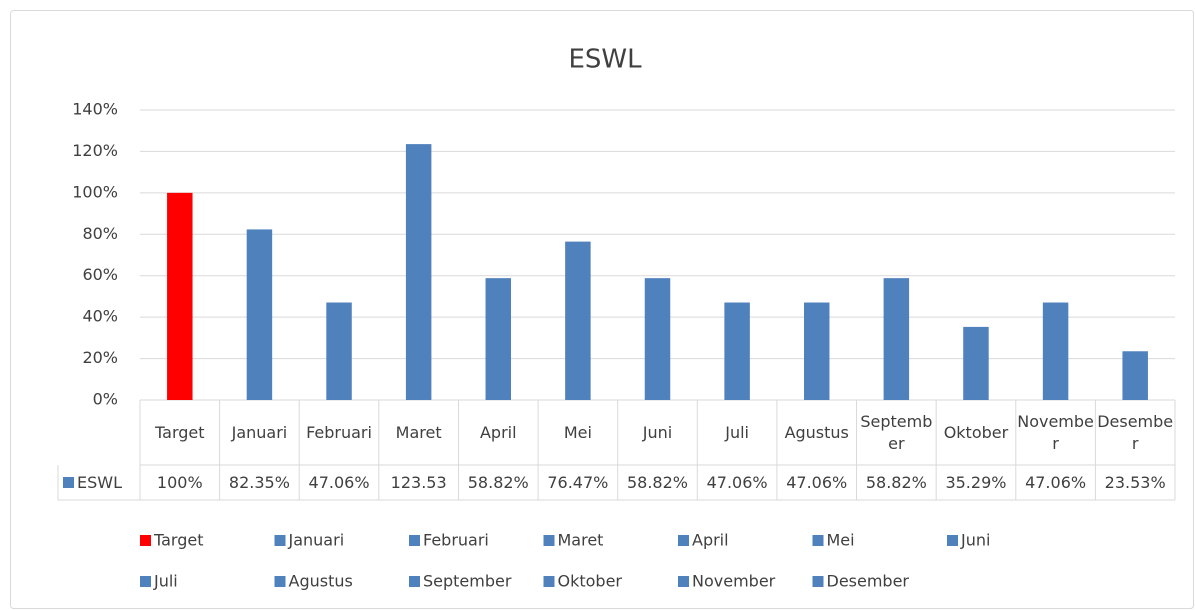 The height and width of the screenshot is (610, 1195). What do you see at coordinates (105, 399) in the screenshot?
I see `y-tick-label: 0%` at bounding box center [105, 399].